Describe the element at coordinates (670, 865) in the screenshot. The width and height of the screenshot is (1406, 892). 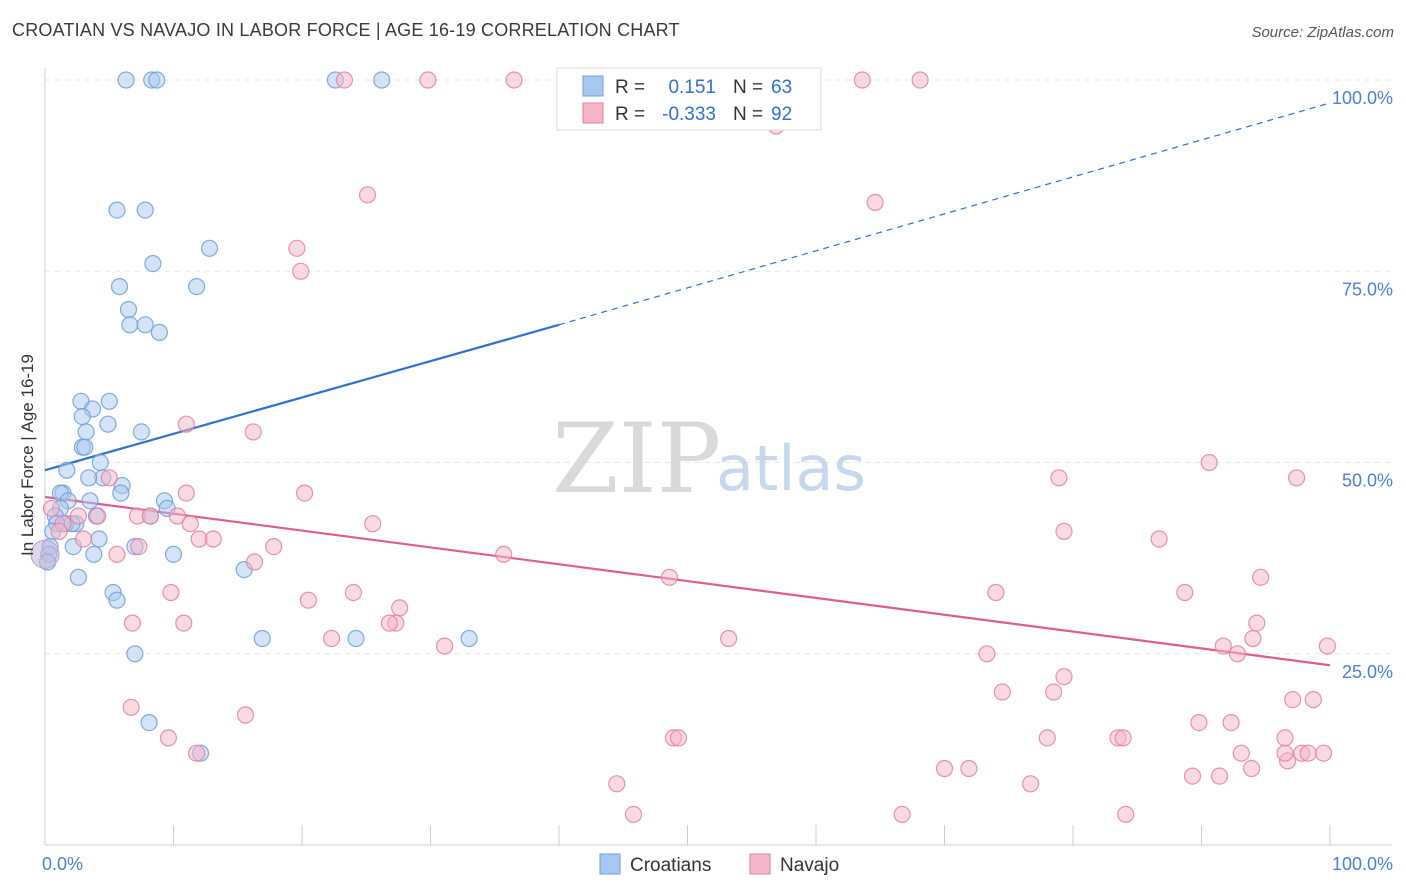
I see `bottom-legend-croatians: Croatians` at that location.